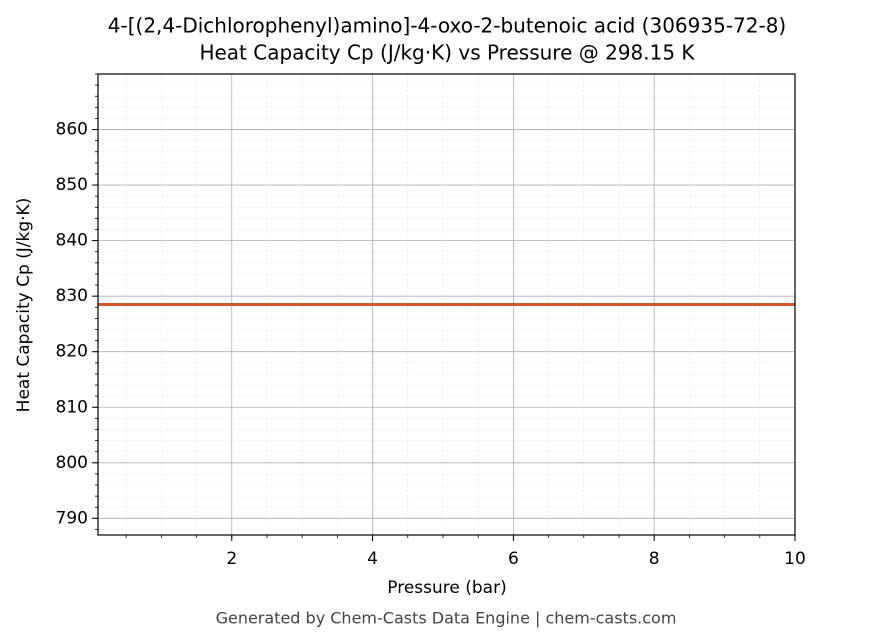 Image resolution: width=886 pixels, height=644 pixels. Describe the element at coordinates (72, 463) in the screenshot. I see `y-tick-label: 800` at that location.